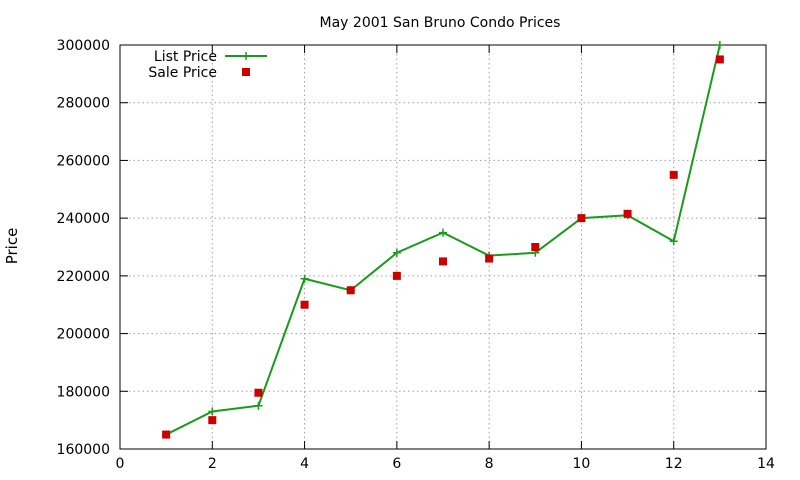  Describe the element at coordinates (83, 277) in the screenshot. I see `y-tick-label: 220000` at that location.